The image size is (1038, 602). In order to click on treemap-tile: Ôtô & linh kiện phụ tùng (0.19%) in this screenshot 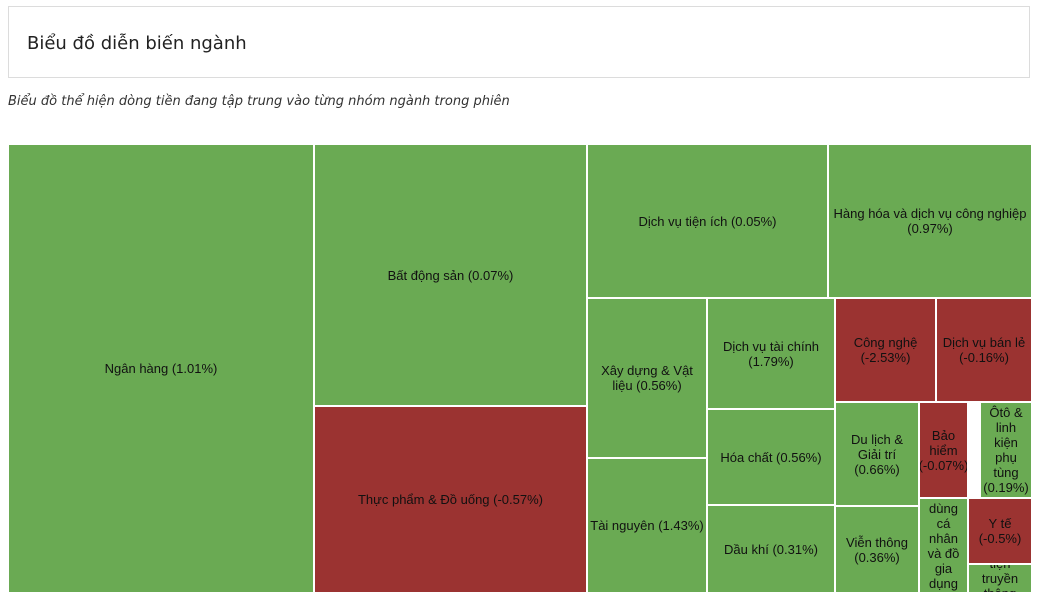, I will do `click(1006, 450)`.